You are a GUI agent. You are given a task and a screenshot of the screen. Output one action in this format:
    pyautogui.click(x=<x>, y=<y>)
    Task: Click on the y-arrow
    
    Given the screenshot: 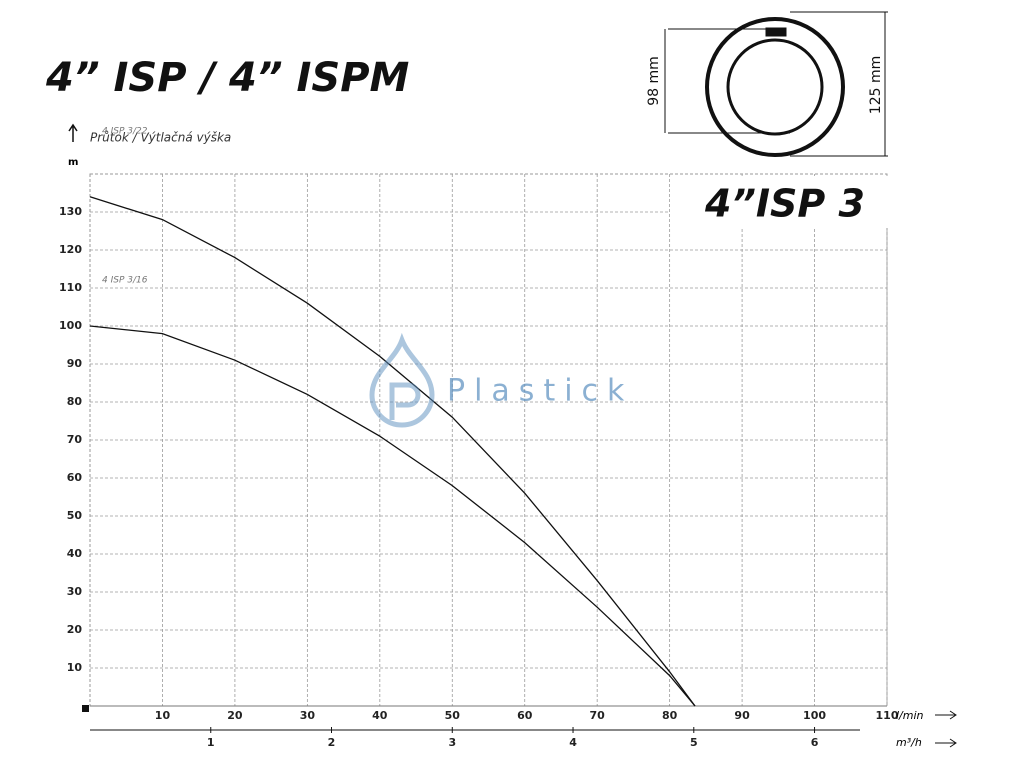 What is the action you would take?
    pyautogui.click(x=73, y=132)
    